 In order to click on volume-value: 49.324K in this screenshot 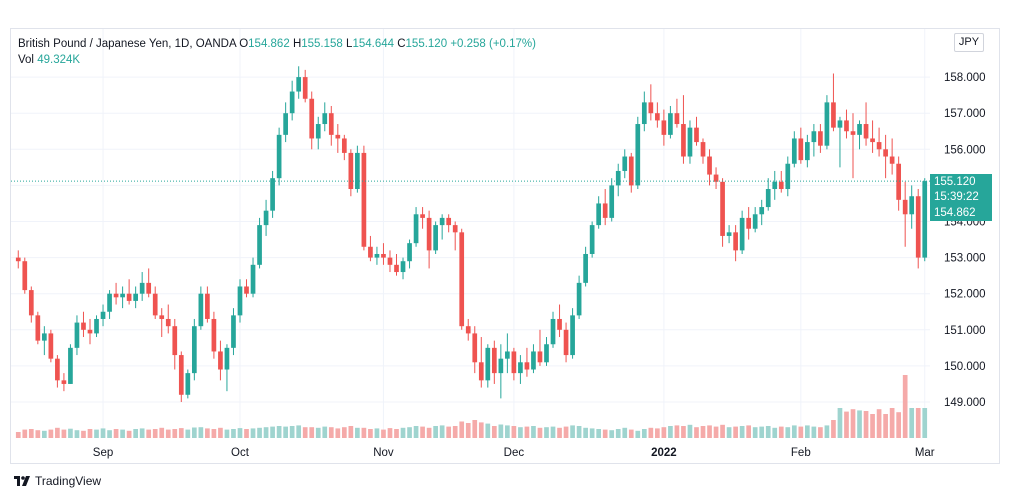, I will do `click(59, 60)`.